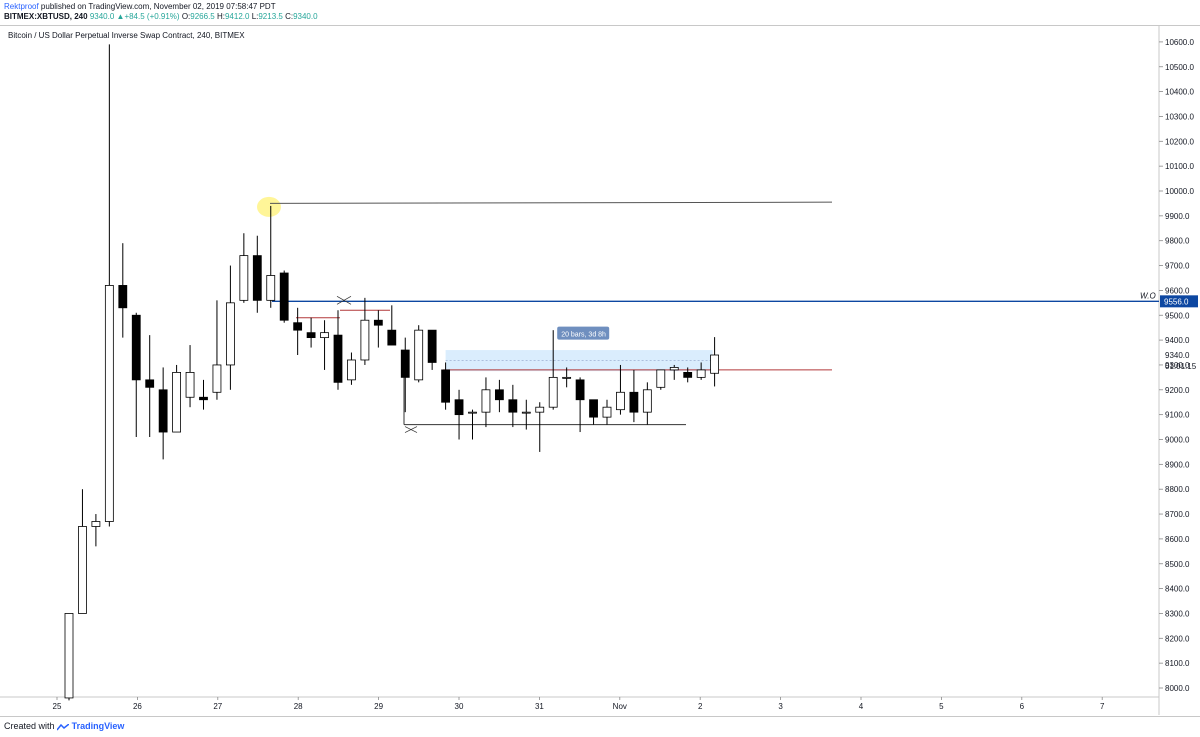  Describe the element at coordinates (237, 16) in the screenshot. I see `high-value: 9412.0` at that location.